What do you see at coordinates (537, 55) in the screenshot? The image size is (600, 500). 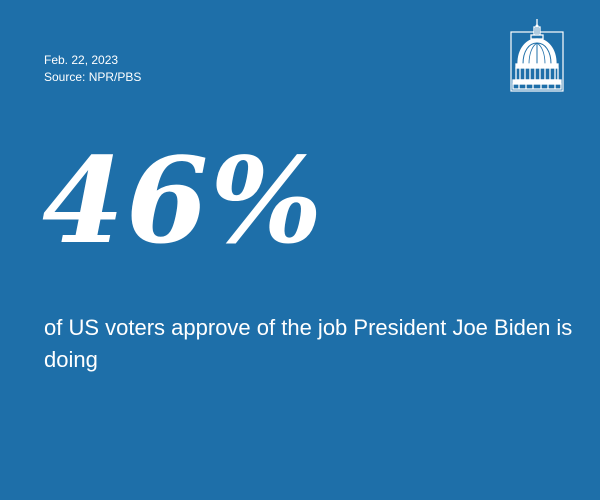 I see `capitol-dome-icon` at bounding box center [537, 55].